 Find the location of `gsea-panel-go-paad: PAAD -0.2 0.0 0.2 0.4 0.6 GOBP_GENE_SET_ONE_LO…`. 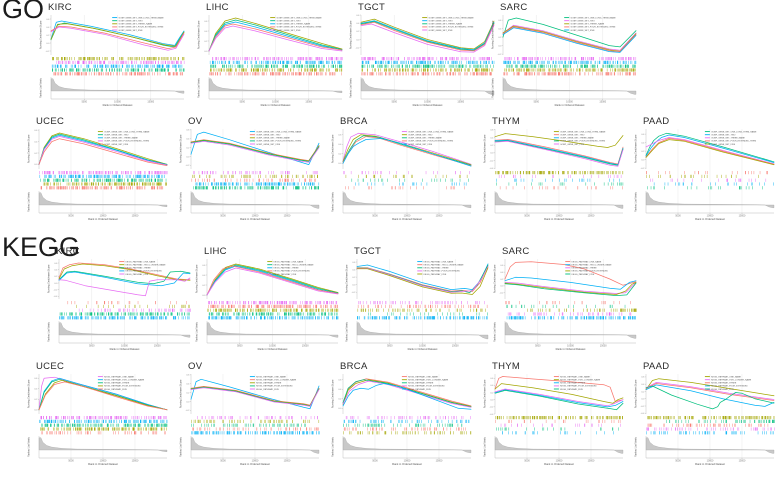

gsea-panel-go-paad: PAAD -0.2 0.0 0.2 0.4 0.6 GOBP_GENE_SET_ONE_LO… is located at coordinates (705, 172).